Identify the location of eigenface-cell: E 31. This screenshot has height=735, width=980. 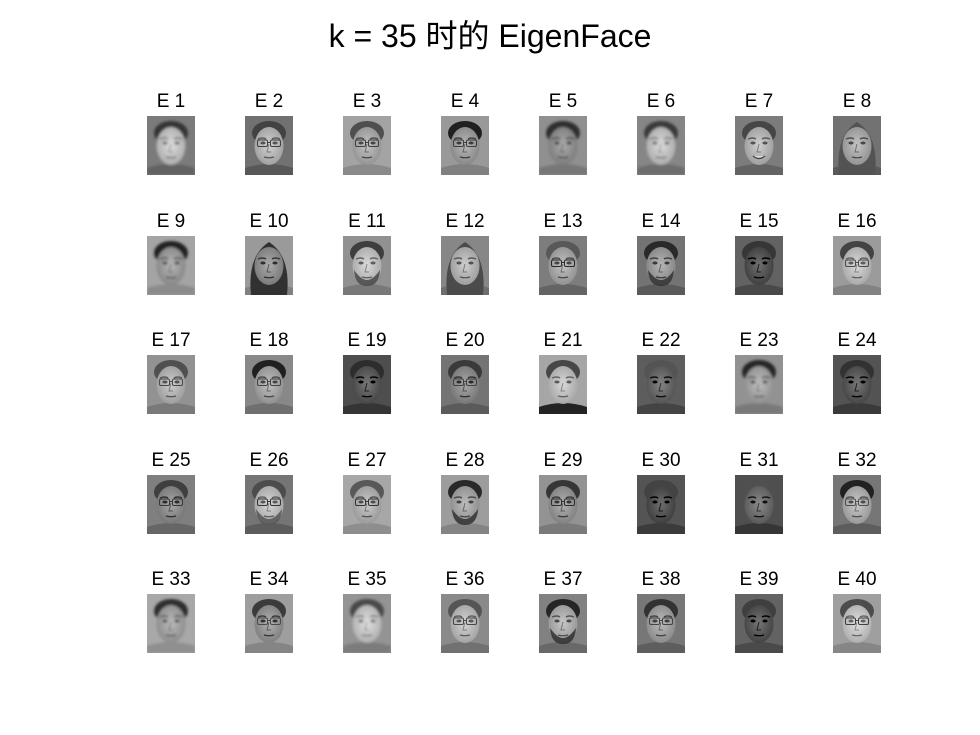
(759, 492).